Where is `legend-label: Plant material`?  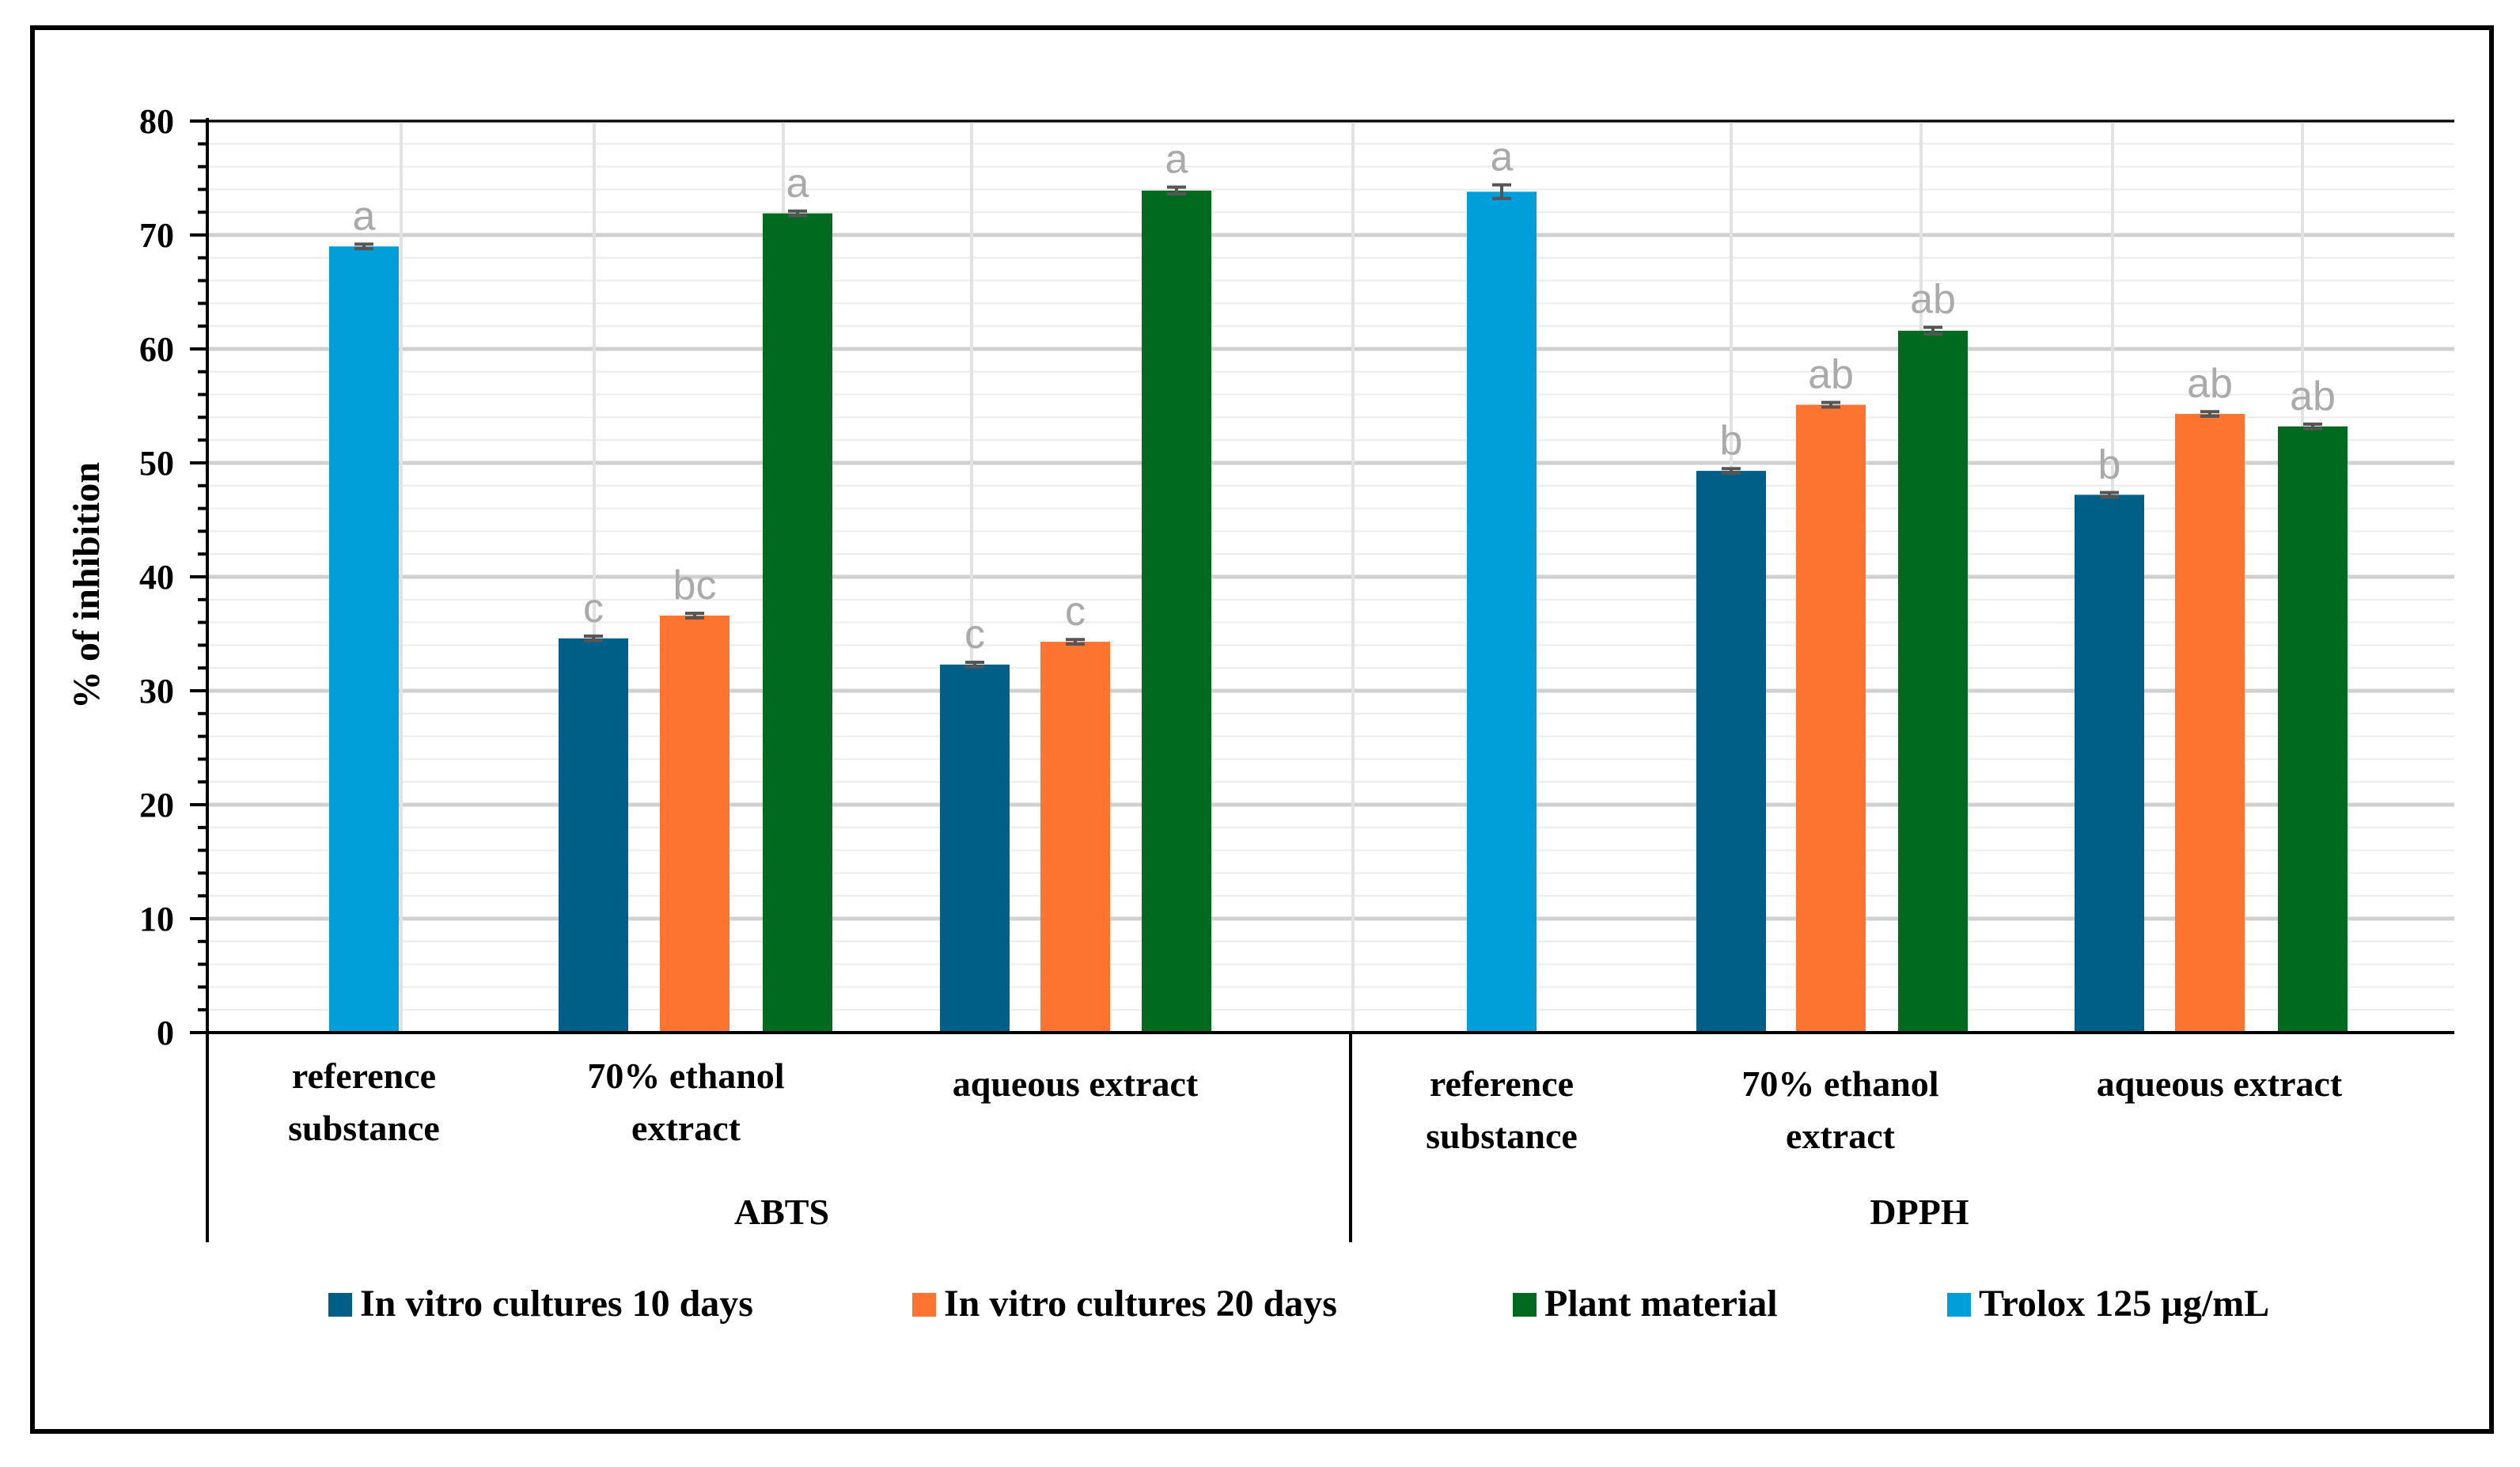
legend-label: Plant material is located at coordinates (1661, 1304).